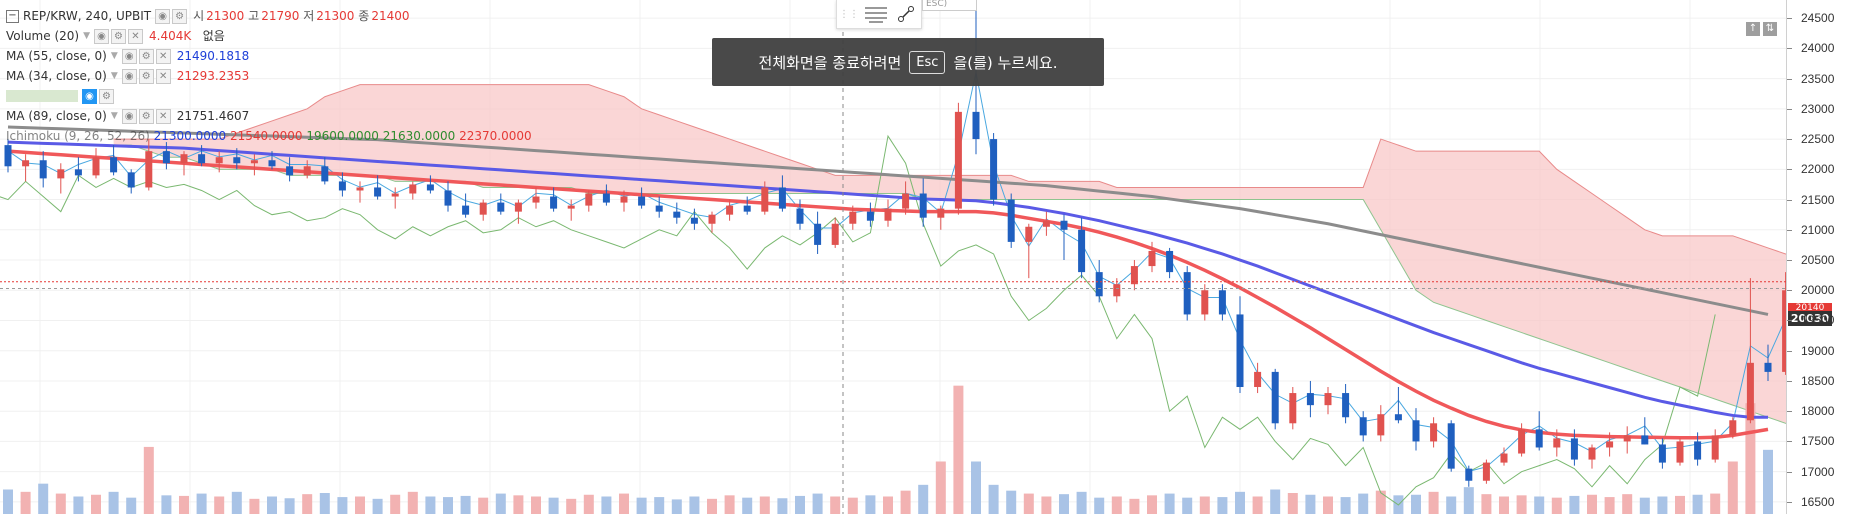  What do you see at coordinates (269, 56) in the screenshot?
I see `indicator-ma55: MA (55, close, 0) ▼ ◉ ⚙ ✕ 21490.1818` at bounding box center [269, 56].